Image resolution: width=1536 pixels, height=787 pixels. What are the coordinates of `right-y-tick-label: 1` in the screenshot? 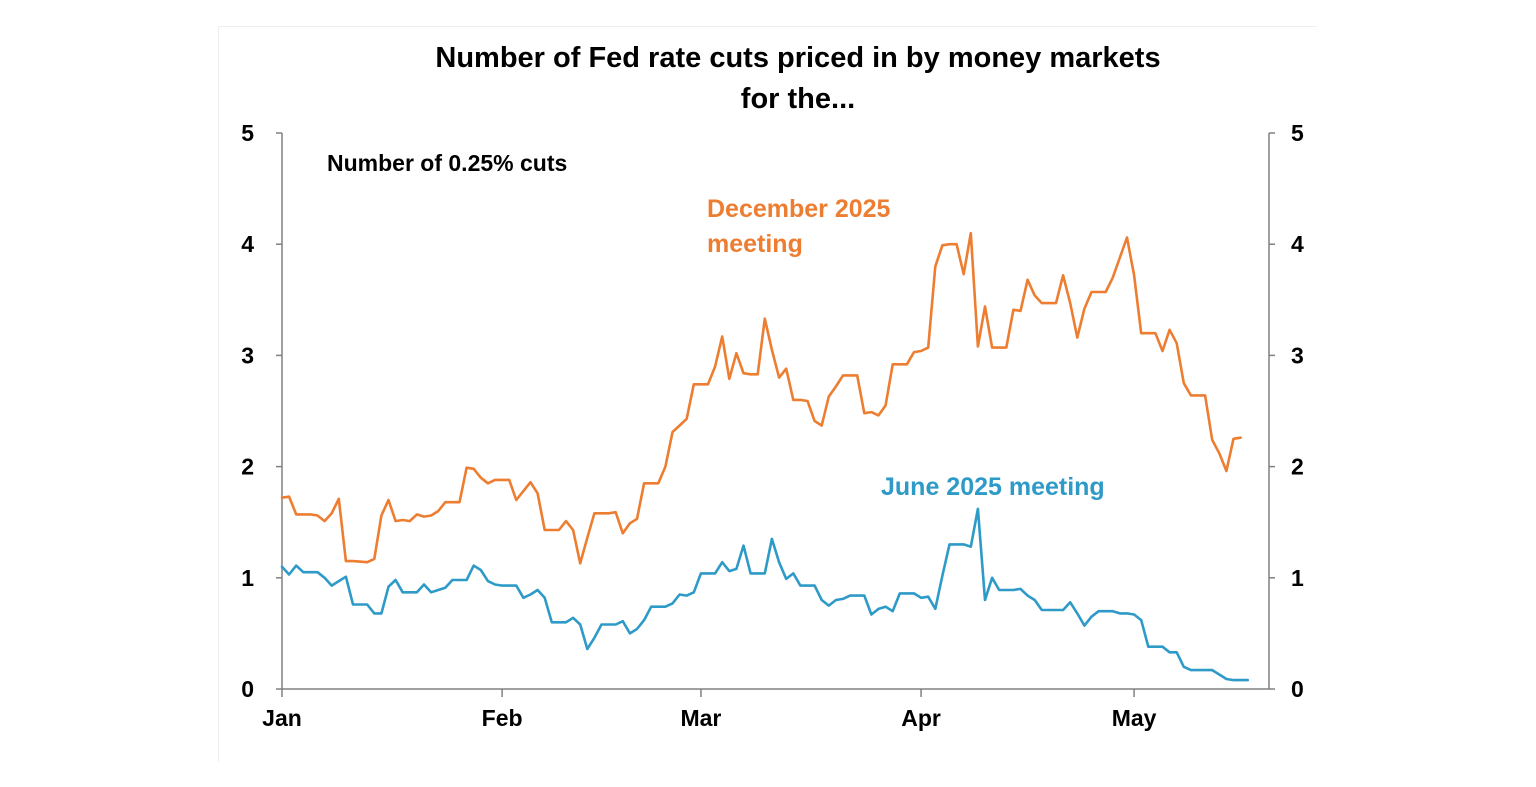 It's located at (1297, 578).